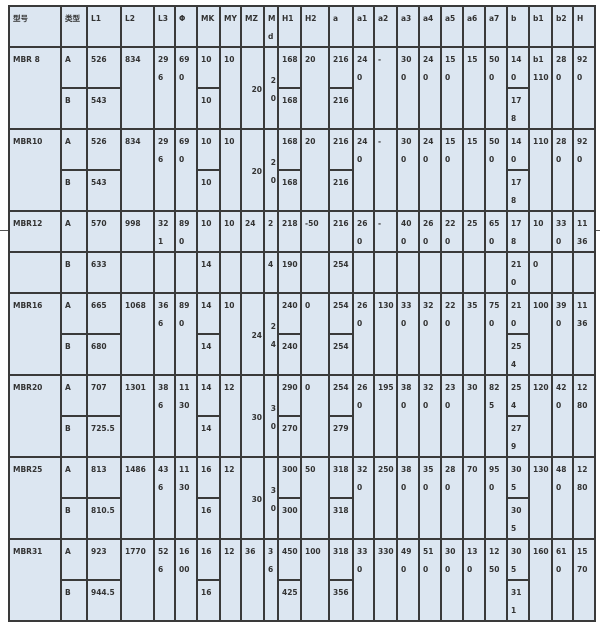 The image size is (600, 622). I want to click on cell-l1: 707, so click(104, 395).